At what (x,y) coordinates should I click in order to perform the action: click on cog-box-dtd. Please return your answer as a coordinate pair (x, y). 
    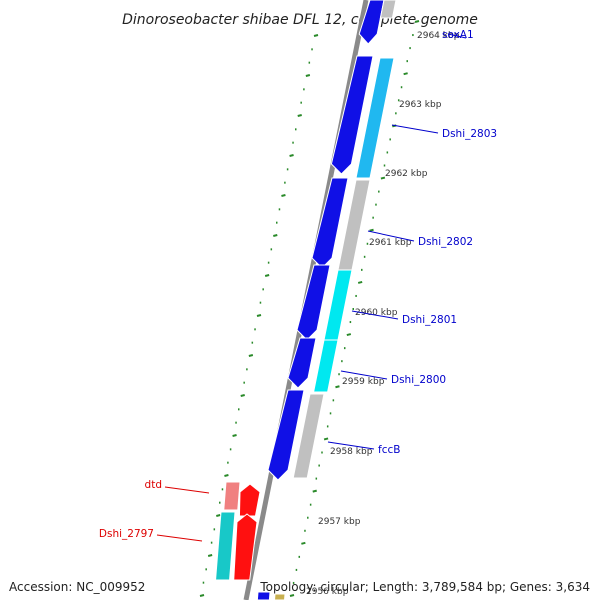
    Looking at the image, I should click on (232, 496).